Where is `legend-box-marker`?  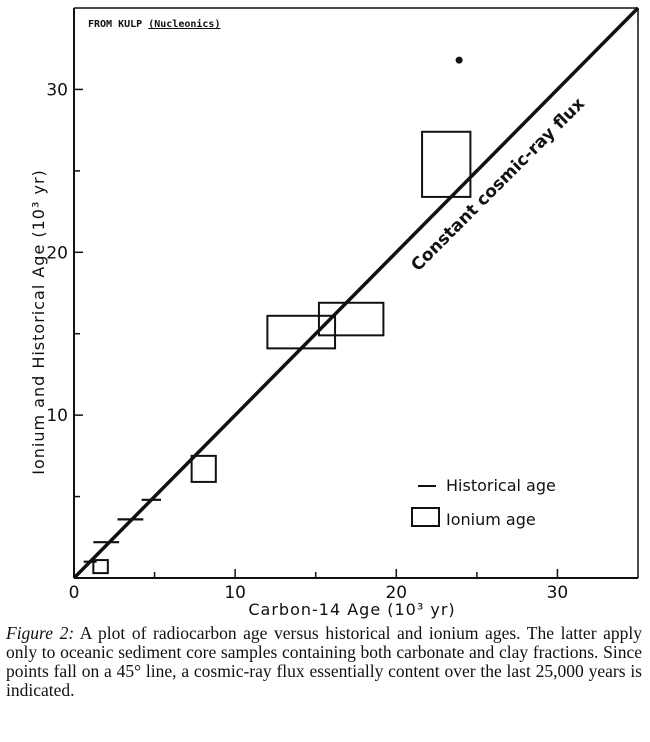
legend-box-marker is located at coordinates (425, 517).